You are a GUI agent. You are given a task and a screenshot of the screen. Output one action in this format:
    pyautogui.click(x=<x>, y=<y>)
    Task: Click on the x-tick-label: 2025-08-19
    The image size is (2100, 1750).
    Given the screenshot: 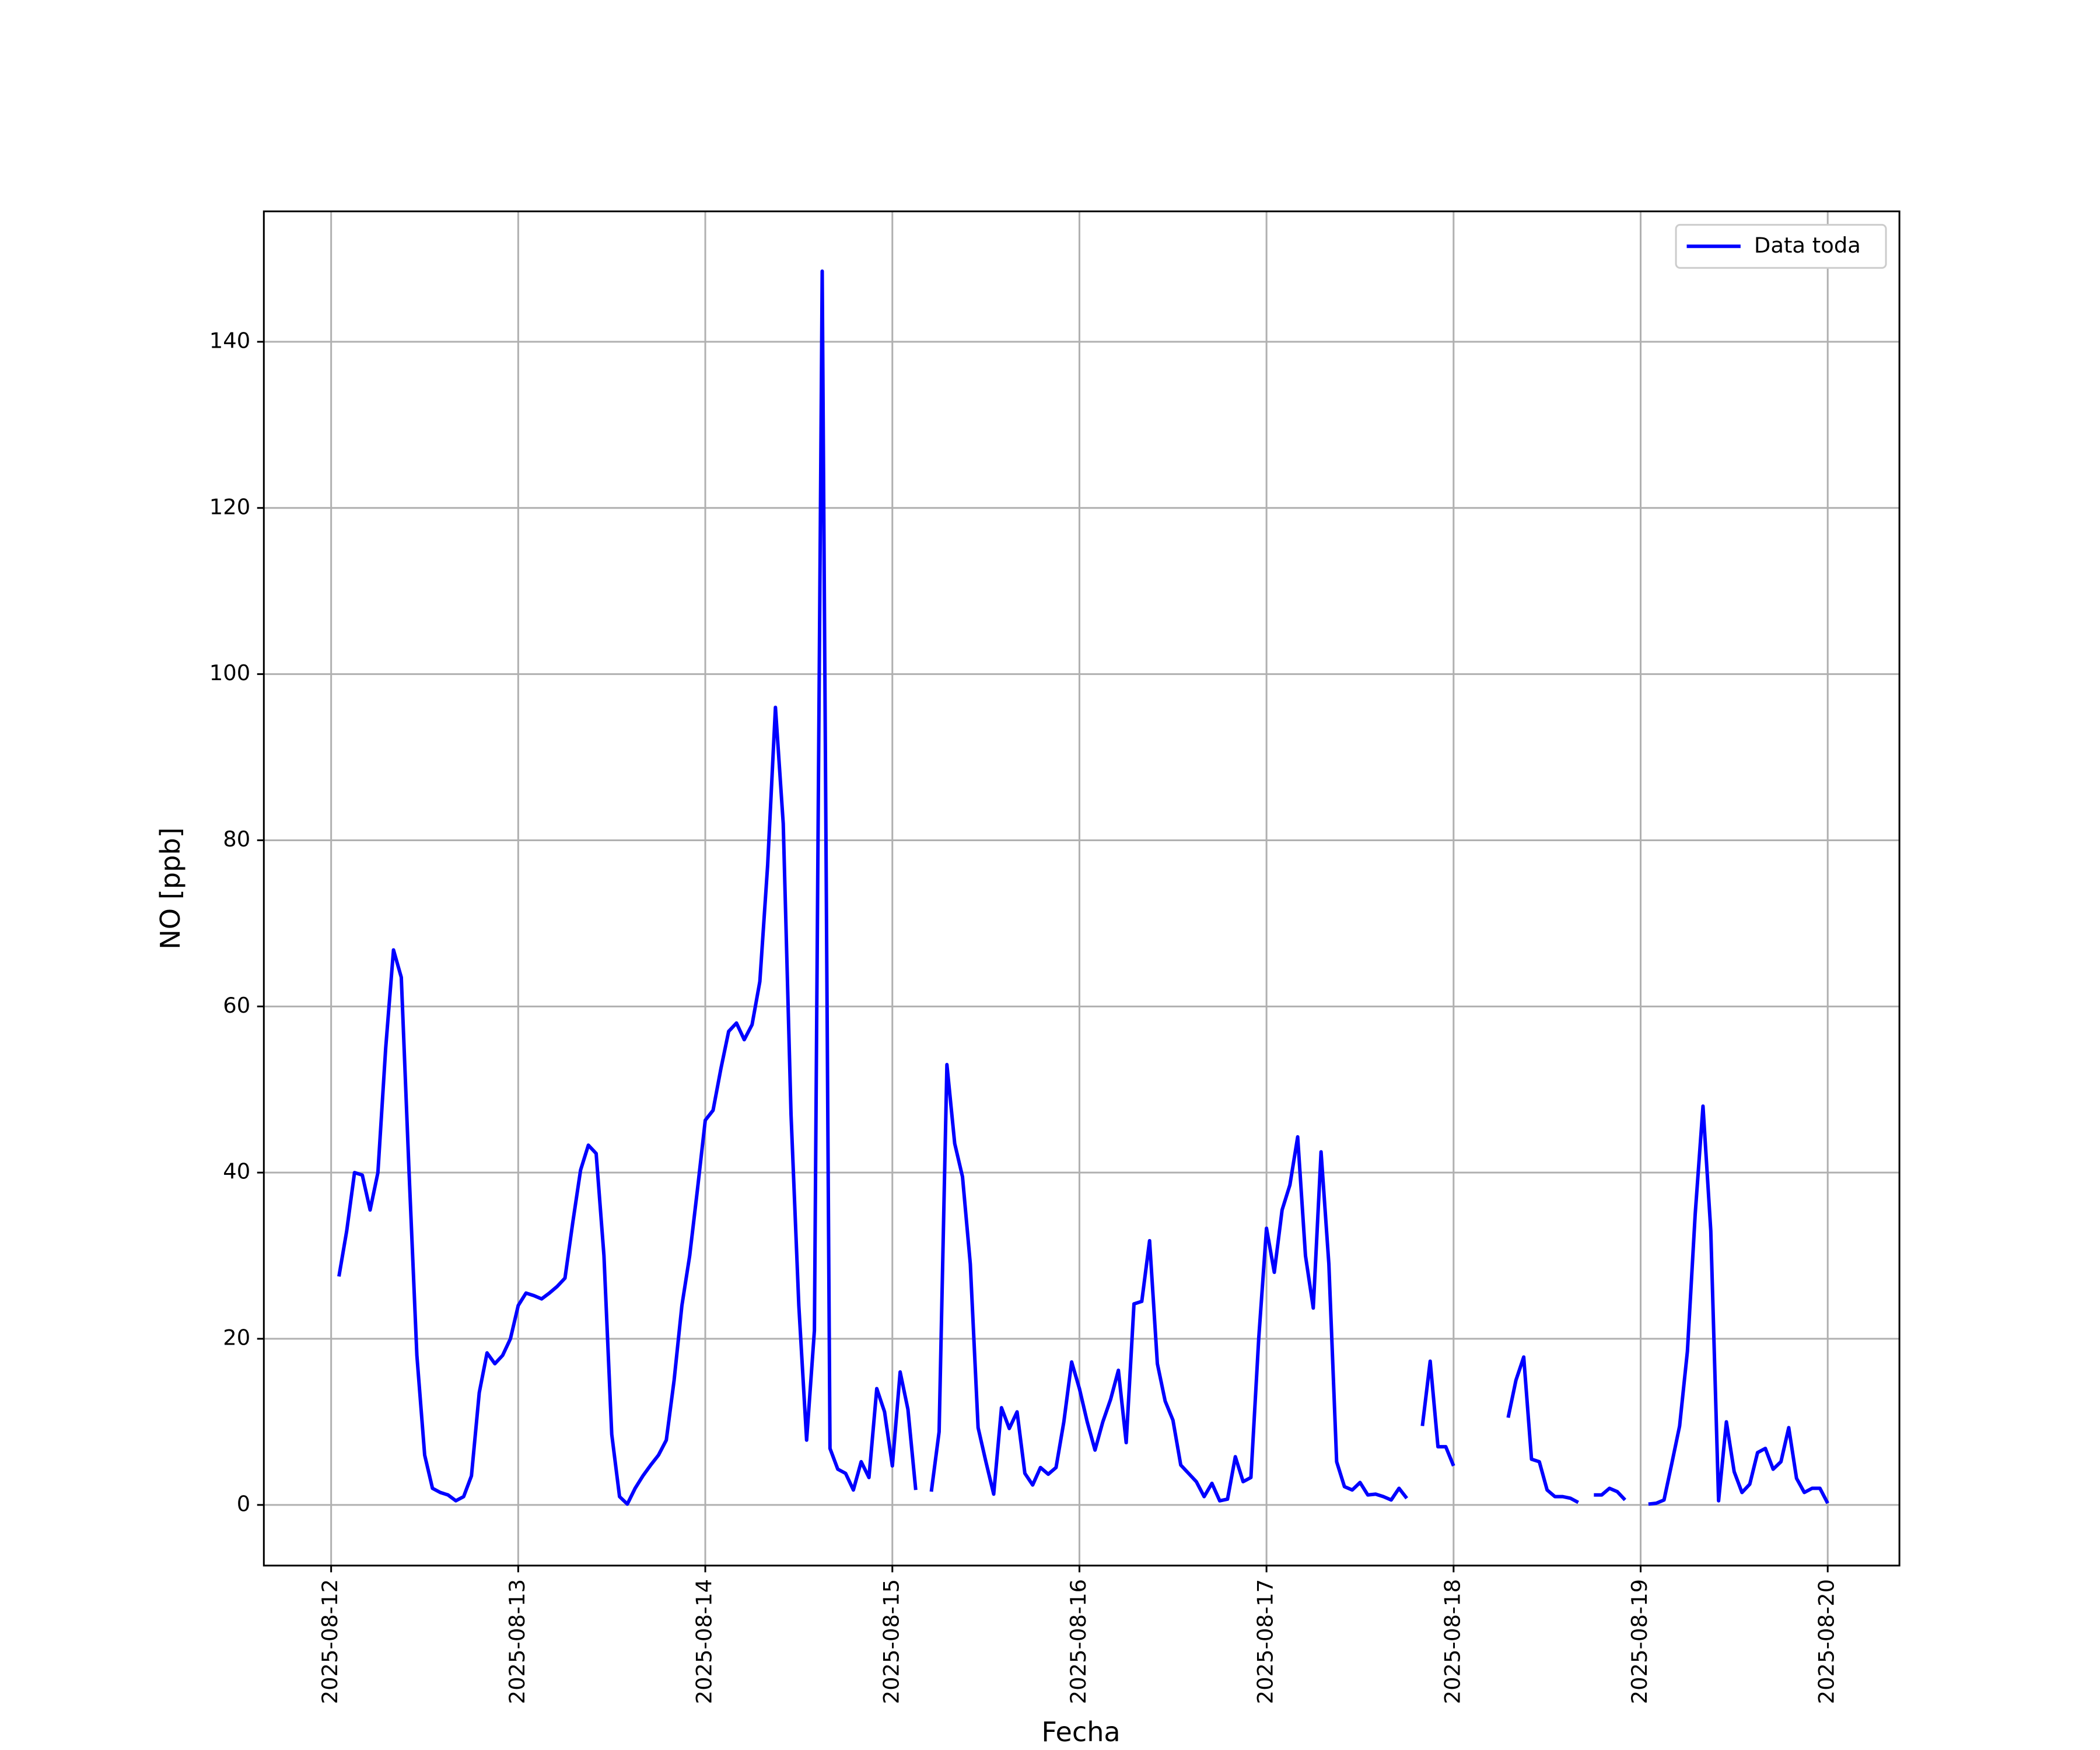 What is the action you would take?
    pyautogui.click(x=1639, y=1641)
    